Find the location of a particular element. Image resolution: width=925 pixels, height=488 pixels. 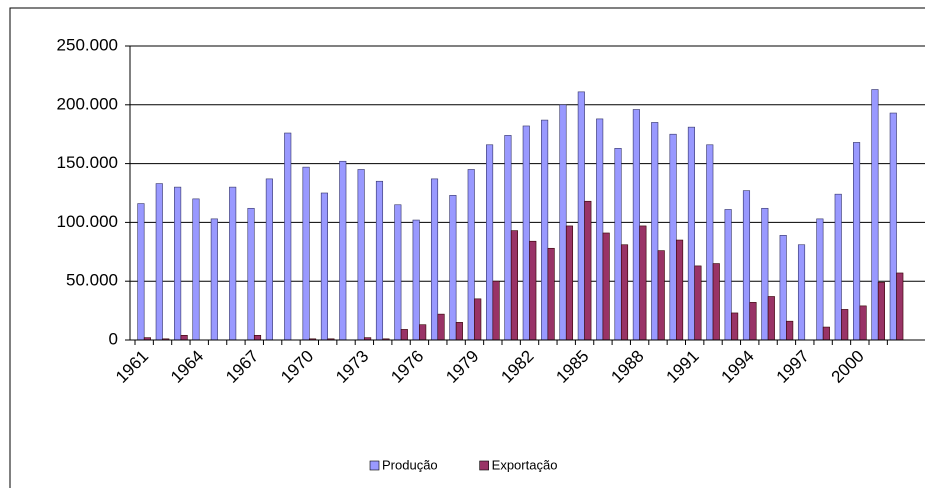

y-tick-label: 150.000 is located at coordinates (87, 162).